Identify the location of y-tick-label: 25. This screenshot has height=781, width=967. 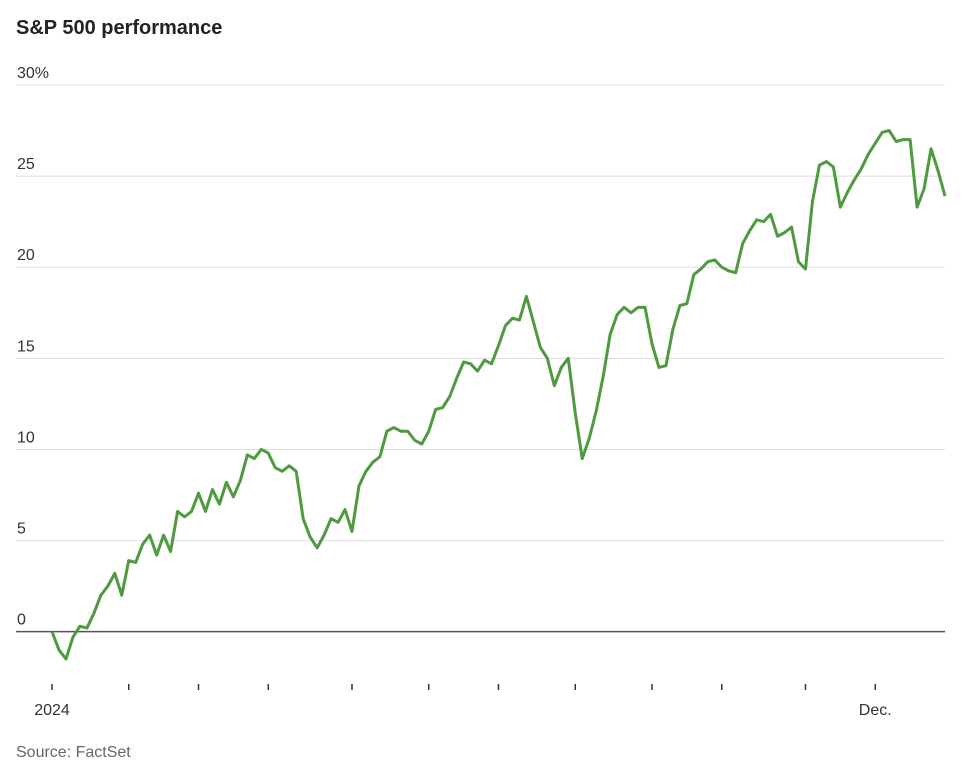
(26, 164).